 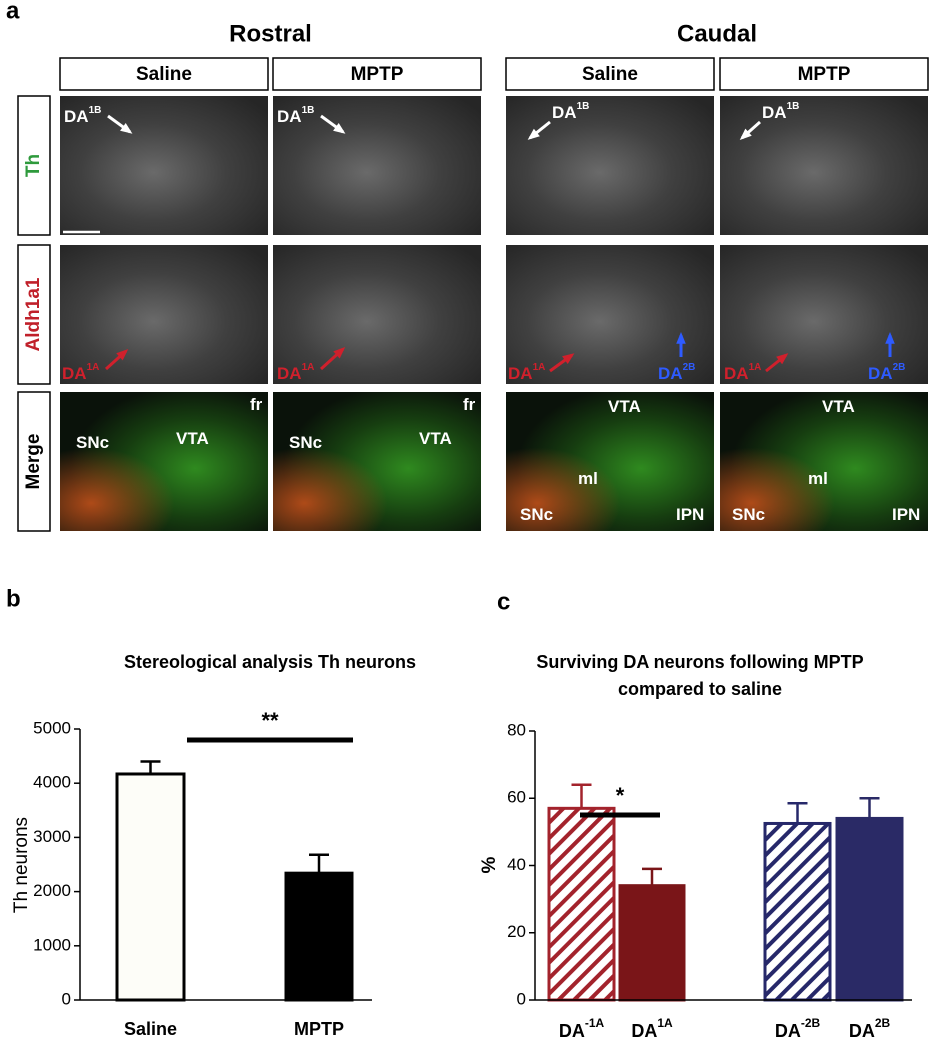 What do you see at coordinates (52, 782) in the screenshot?
I see `y-tick-label: 4000` at bounding box center [52, 782].